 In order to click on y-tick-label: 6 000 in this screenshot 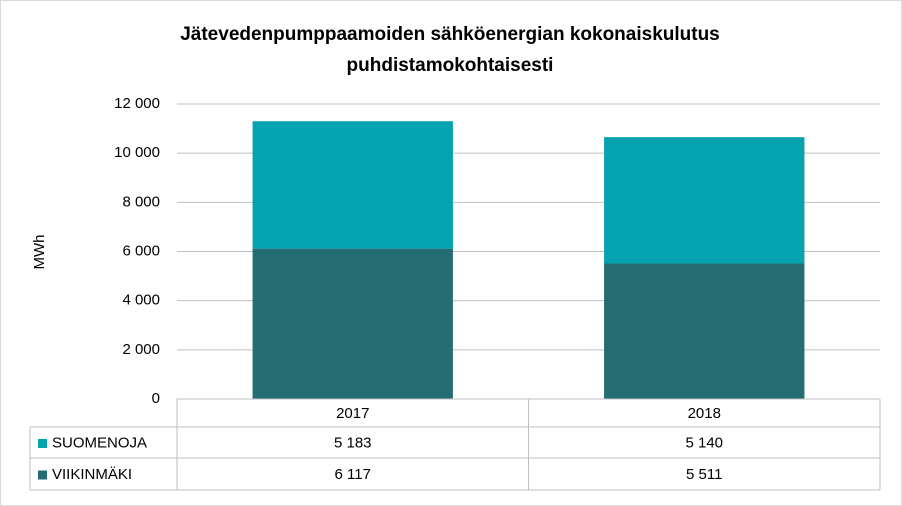, I will do `click(141, 250)`.